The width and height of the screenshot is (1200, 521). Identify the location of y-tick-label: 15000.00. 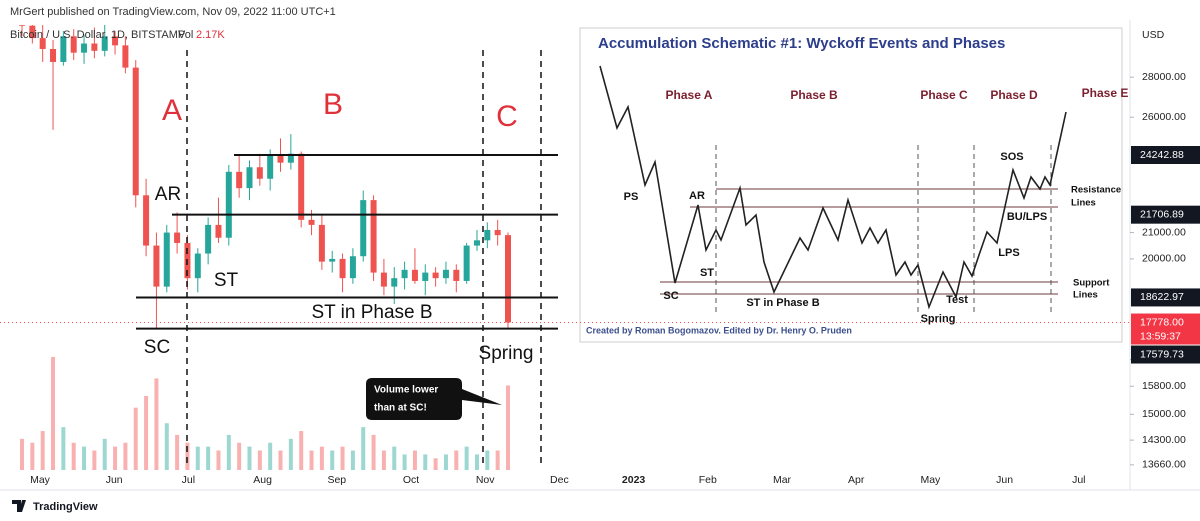
(1164, 414).